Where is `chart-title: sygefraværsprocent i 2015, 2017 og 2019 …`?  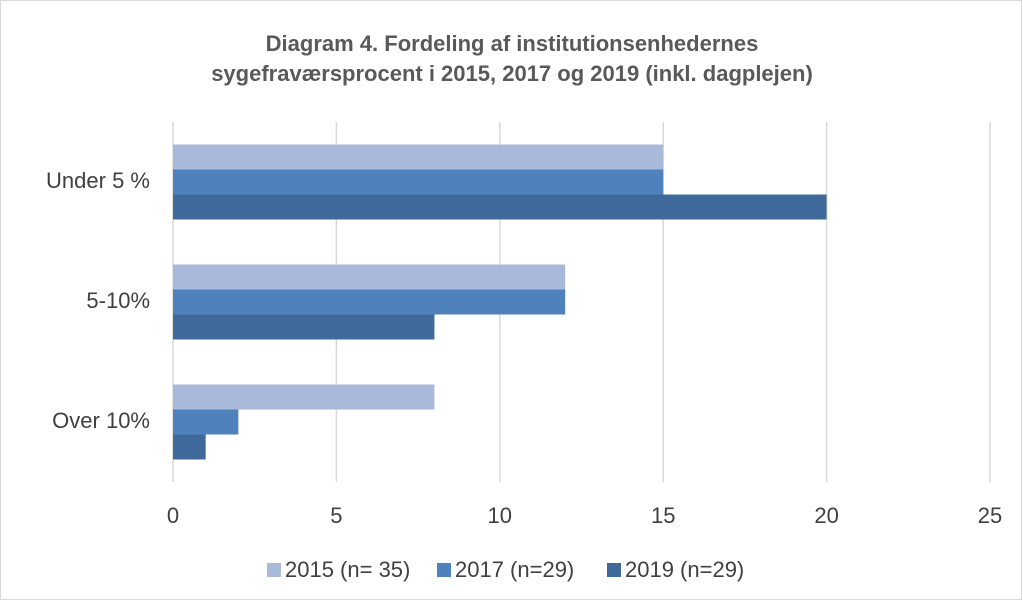 chart-title: sygefraværsprocent i 2015, 2017 og 2019 … is located at coordinates (512, 73).